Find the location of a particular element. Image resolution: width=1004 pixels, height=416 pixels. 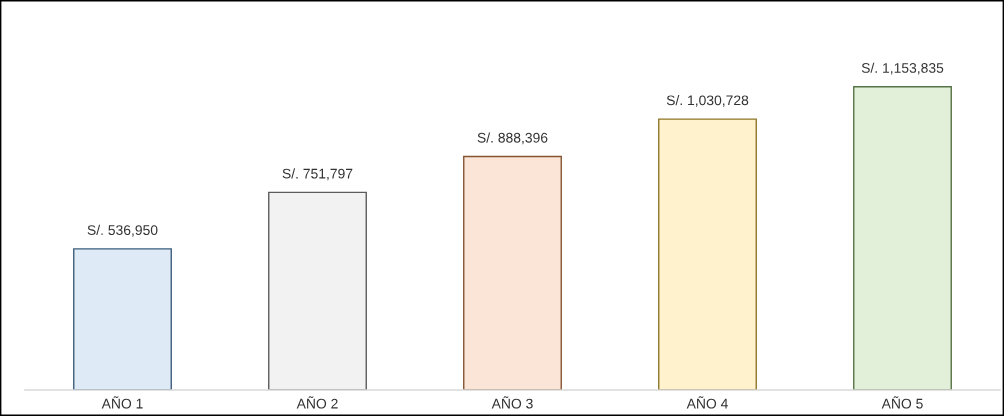

x-tick-label: AÑO 2 is located at coordinates (317, 402).